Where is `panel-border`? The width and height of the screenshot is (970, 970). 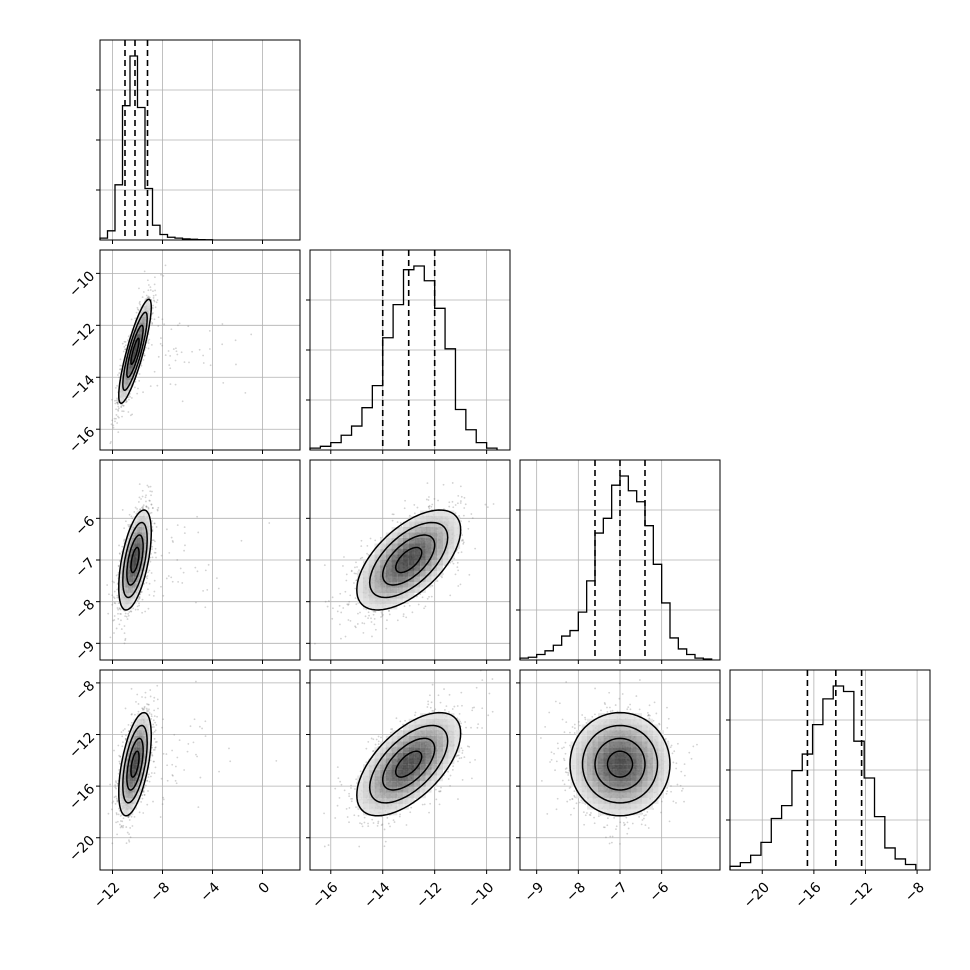 panel-border is located at coordinates (620, 560).